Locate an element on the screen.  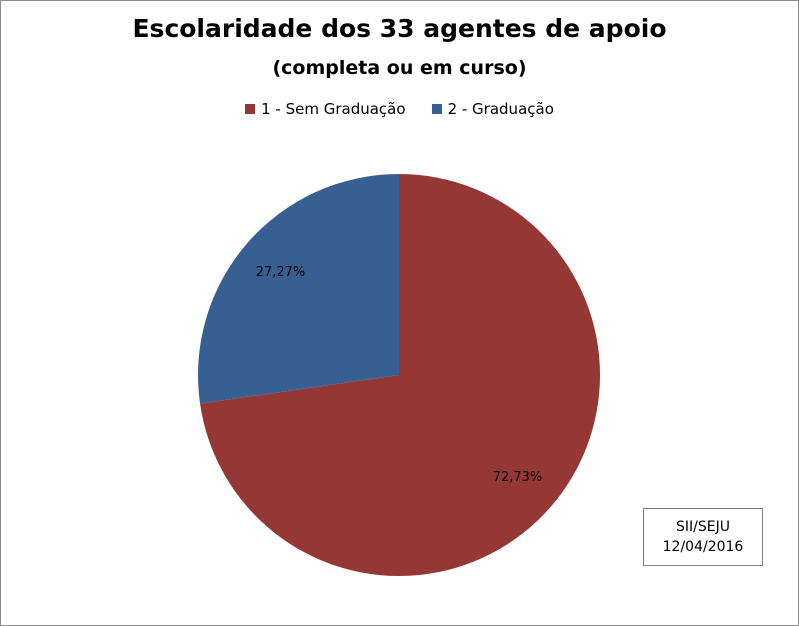
legend-item-sem-graduacao: 1 - Sem Graduação is located at coordinates (325, 109).